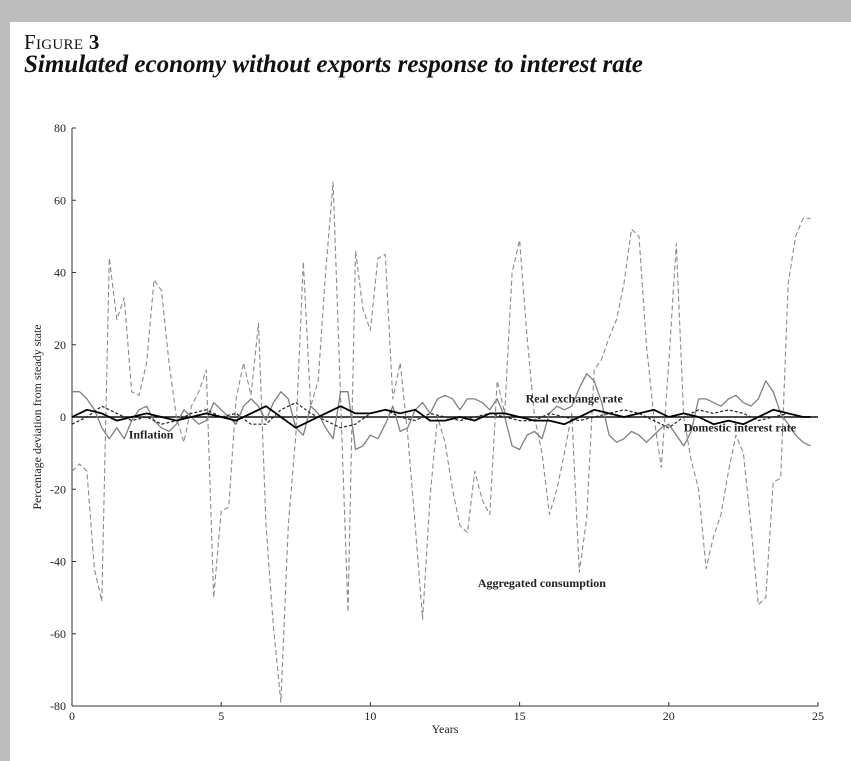 This screenshot has width=851, height=761. Describe the element at coordinates (818, 716) in the screenshot. I see `x-tick-label: 25` at that location.